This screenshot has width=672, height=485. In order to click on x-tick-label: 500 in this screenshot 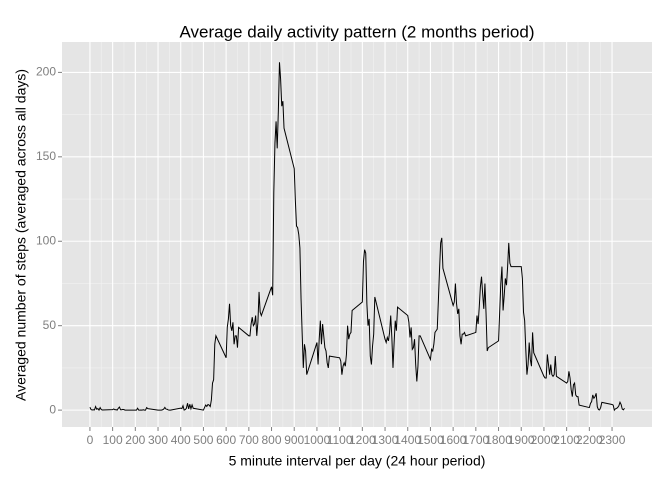, I will do `click(203, 440)`.